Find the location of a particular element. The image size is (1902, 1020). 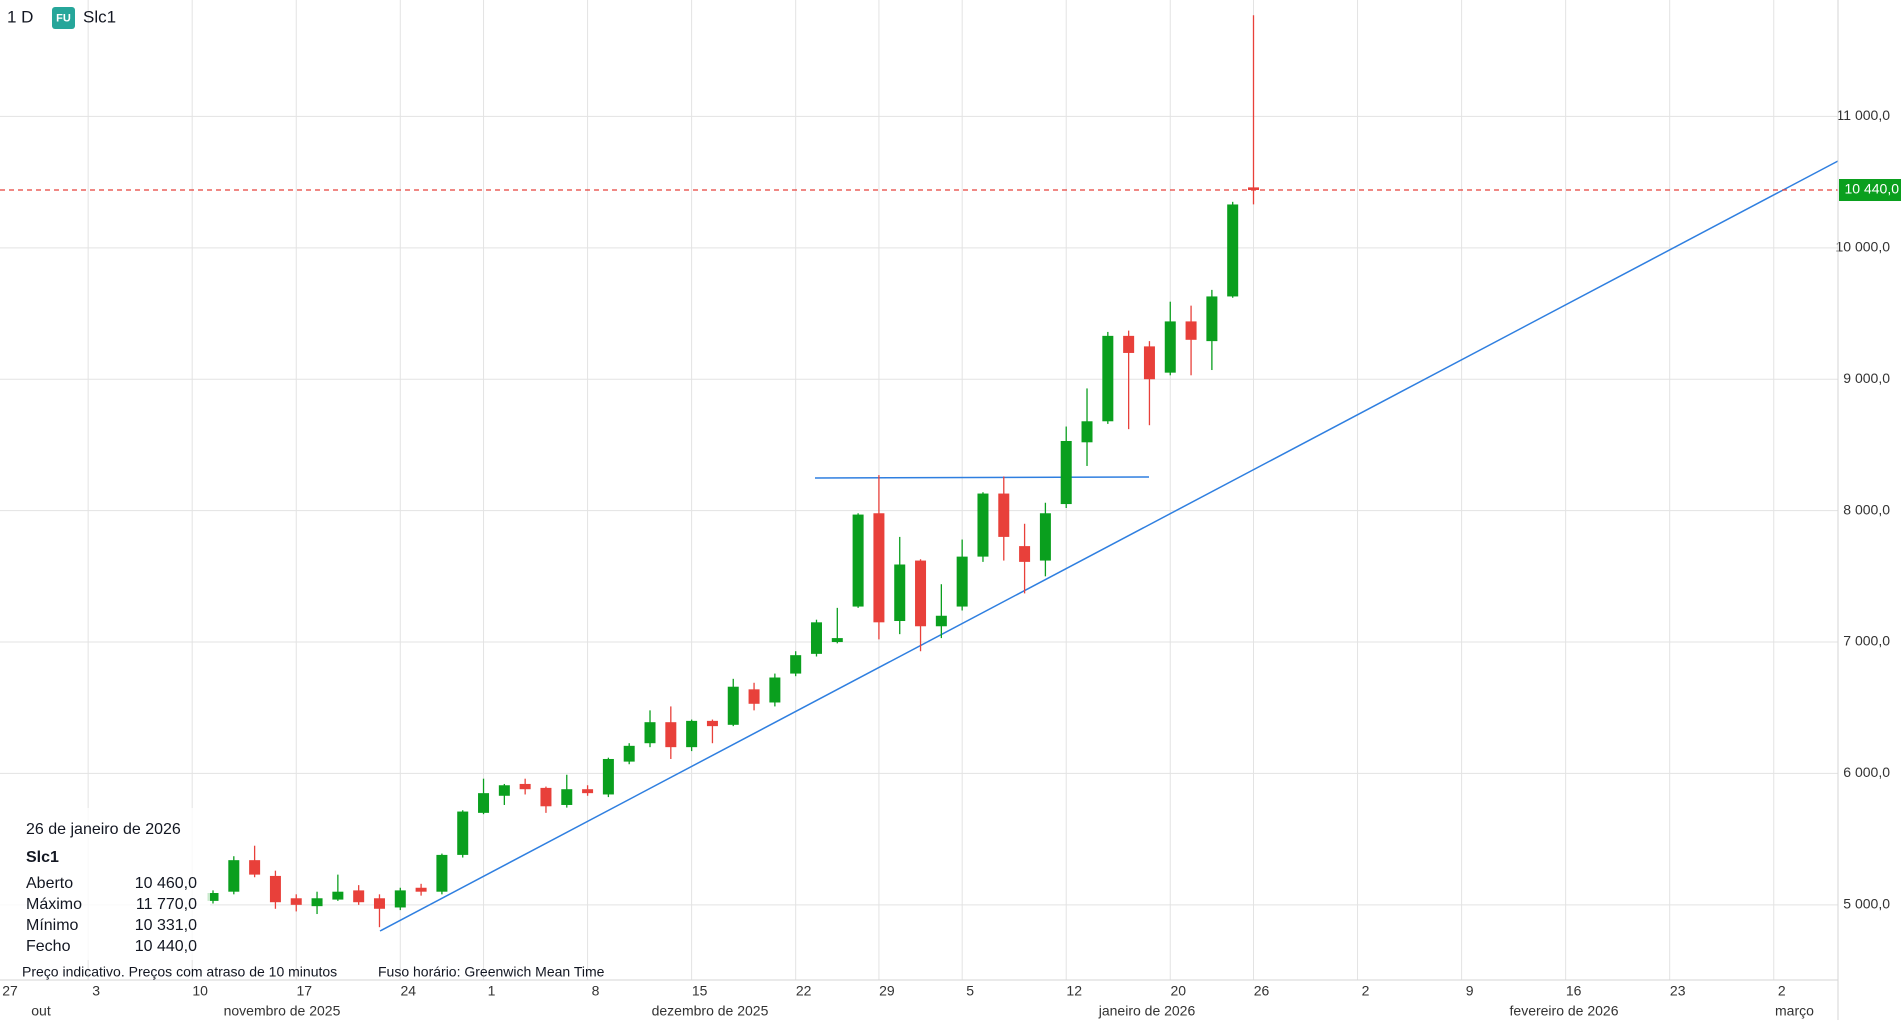

x-tick-label: 20 is located at coordinates (1178, 991).